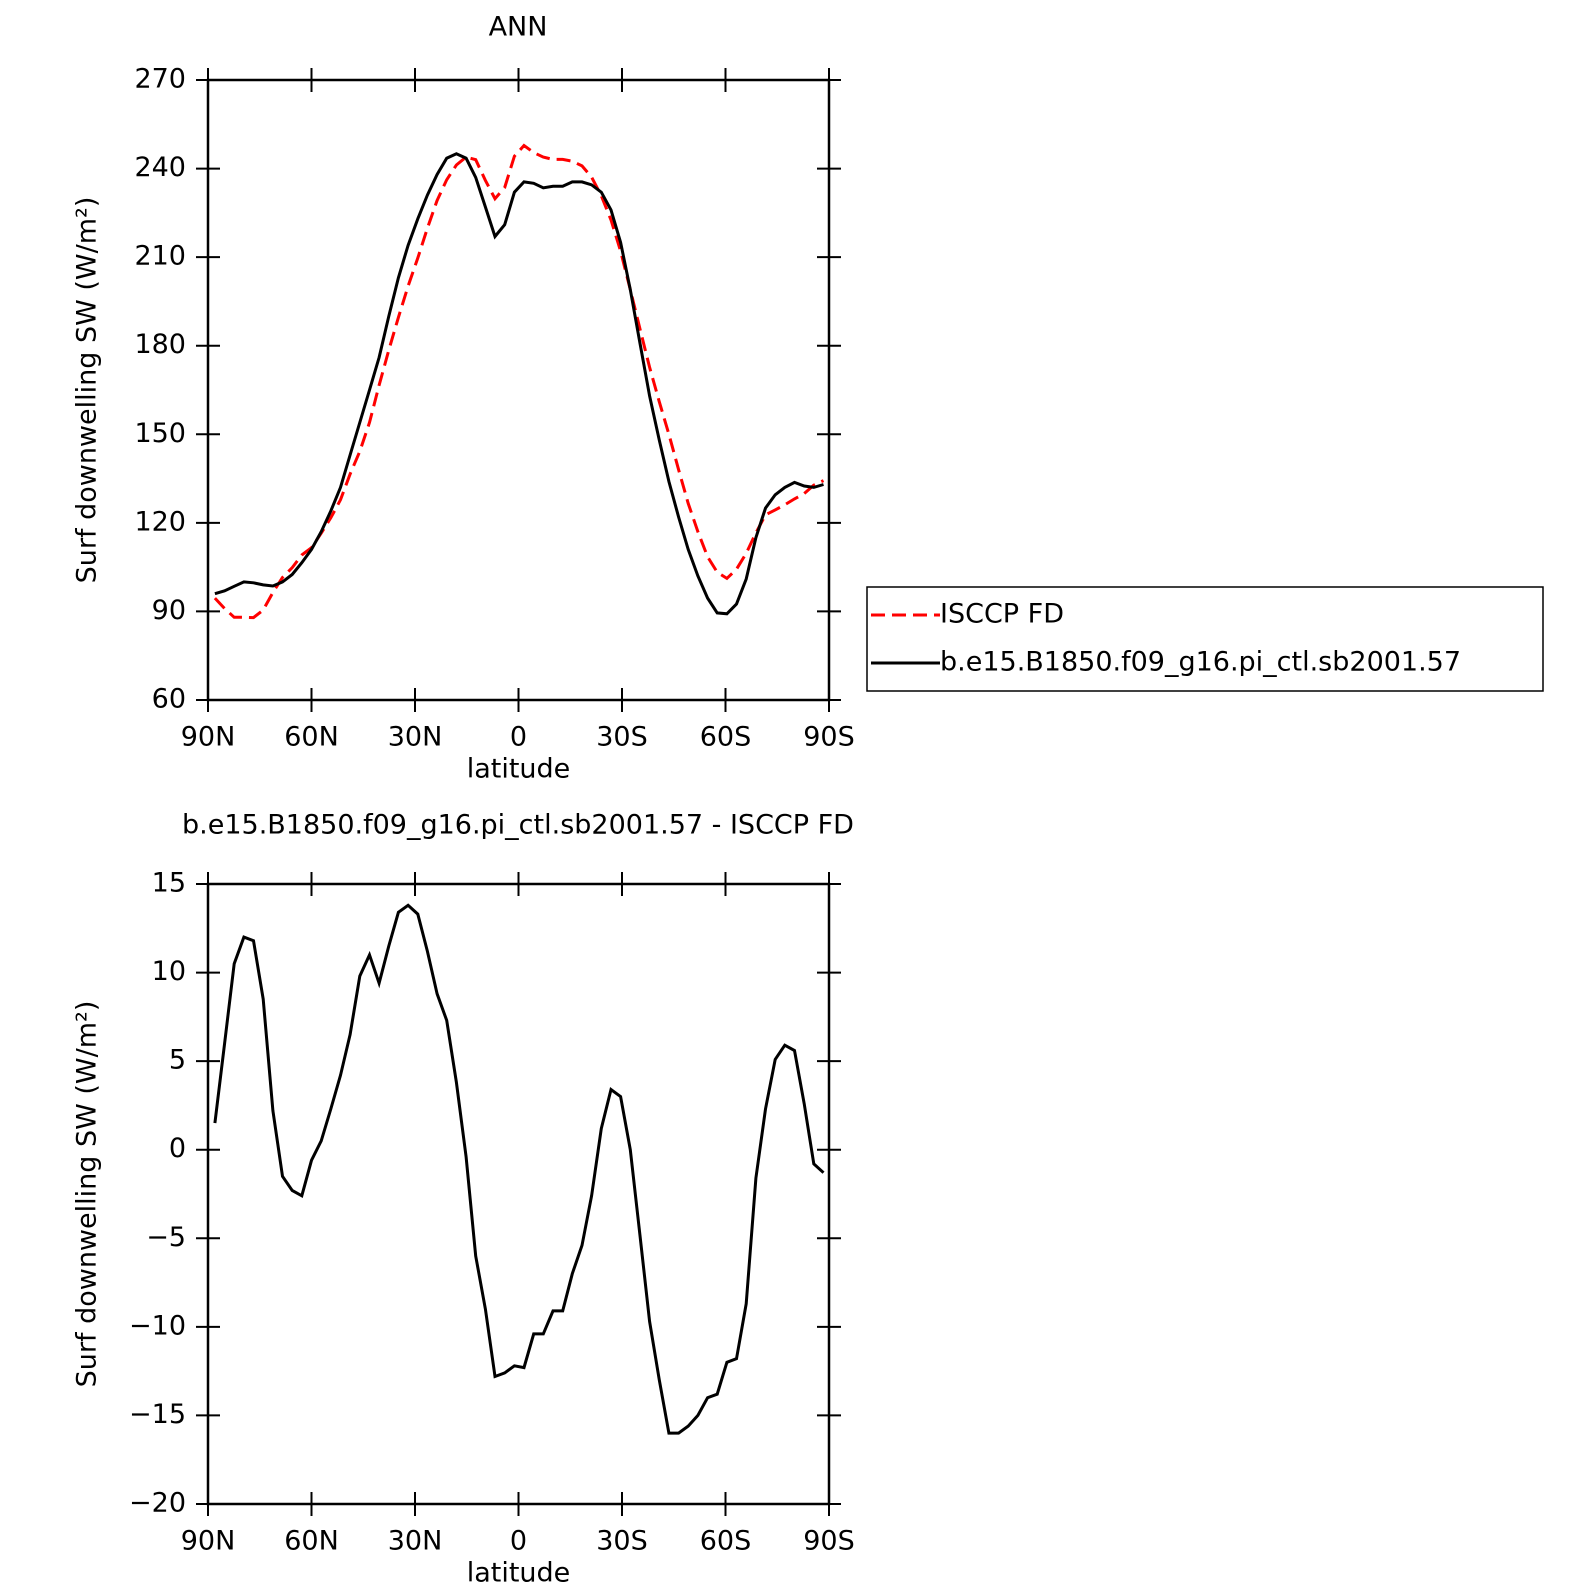  I want to click on y-tick-label: 15, so click(169, 883).